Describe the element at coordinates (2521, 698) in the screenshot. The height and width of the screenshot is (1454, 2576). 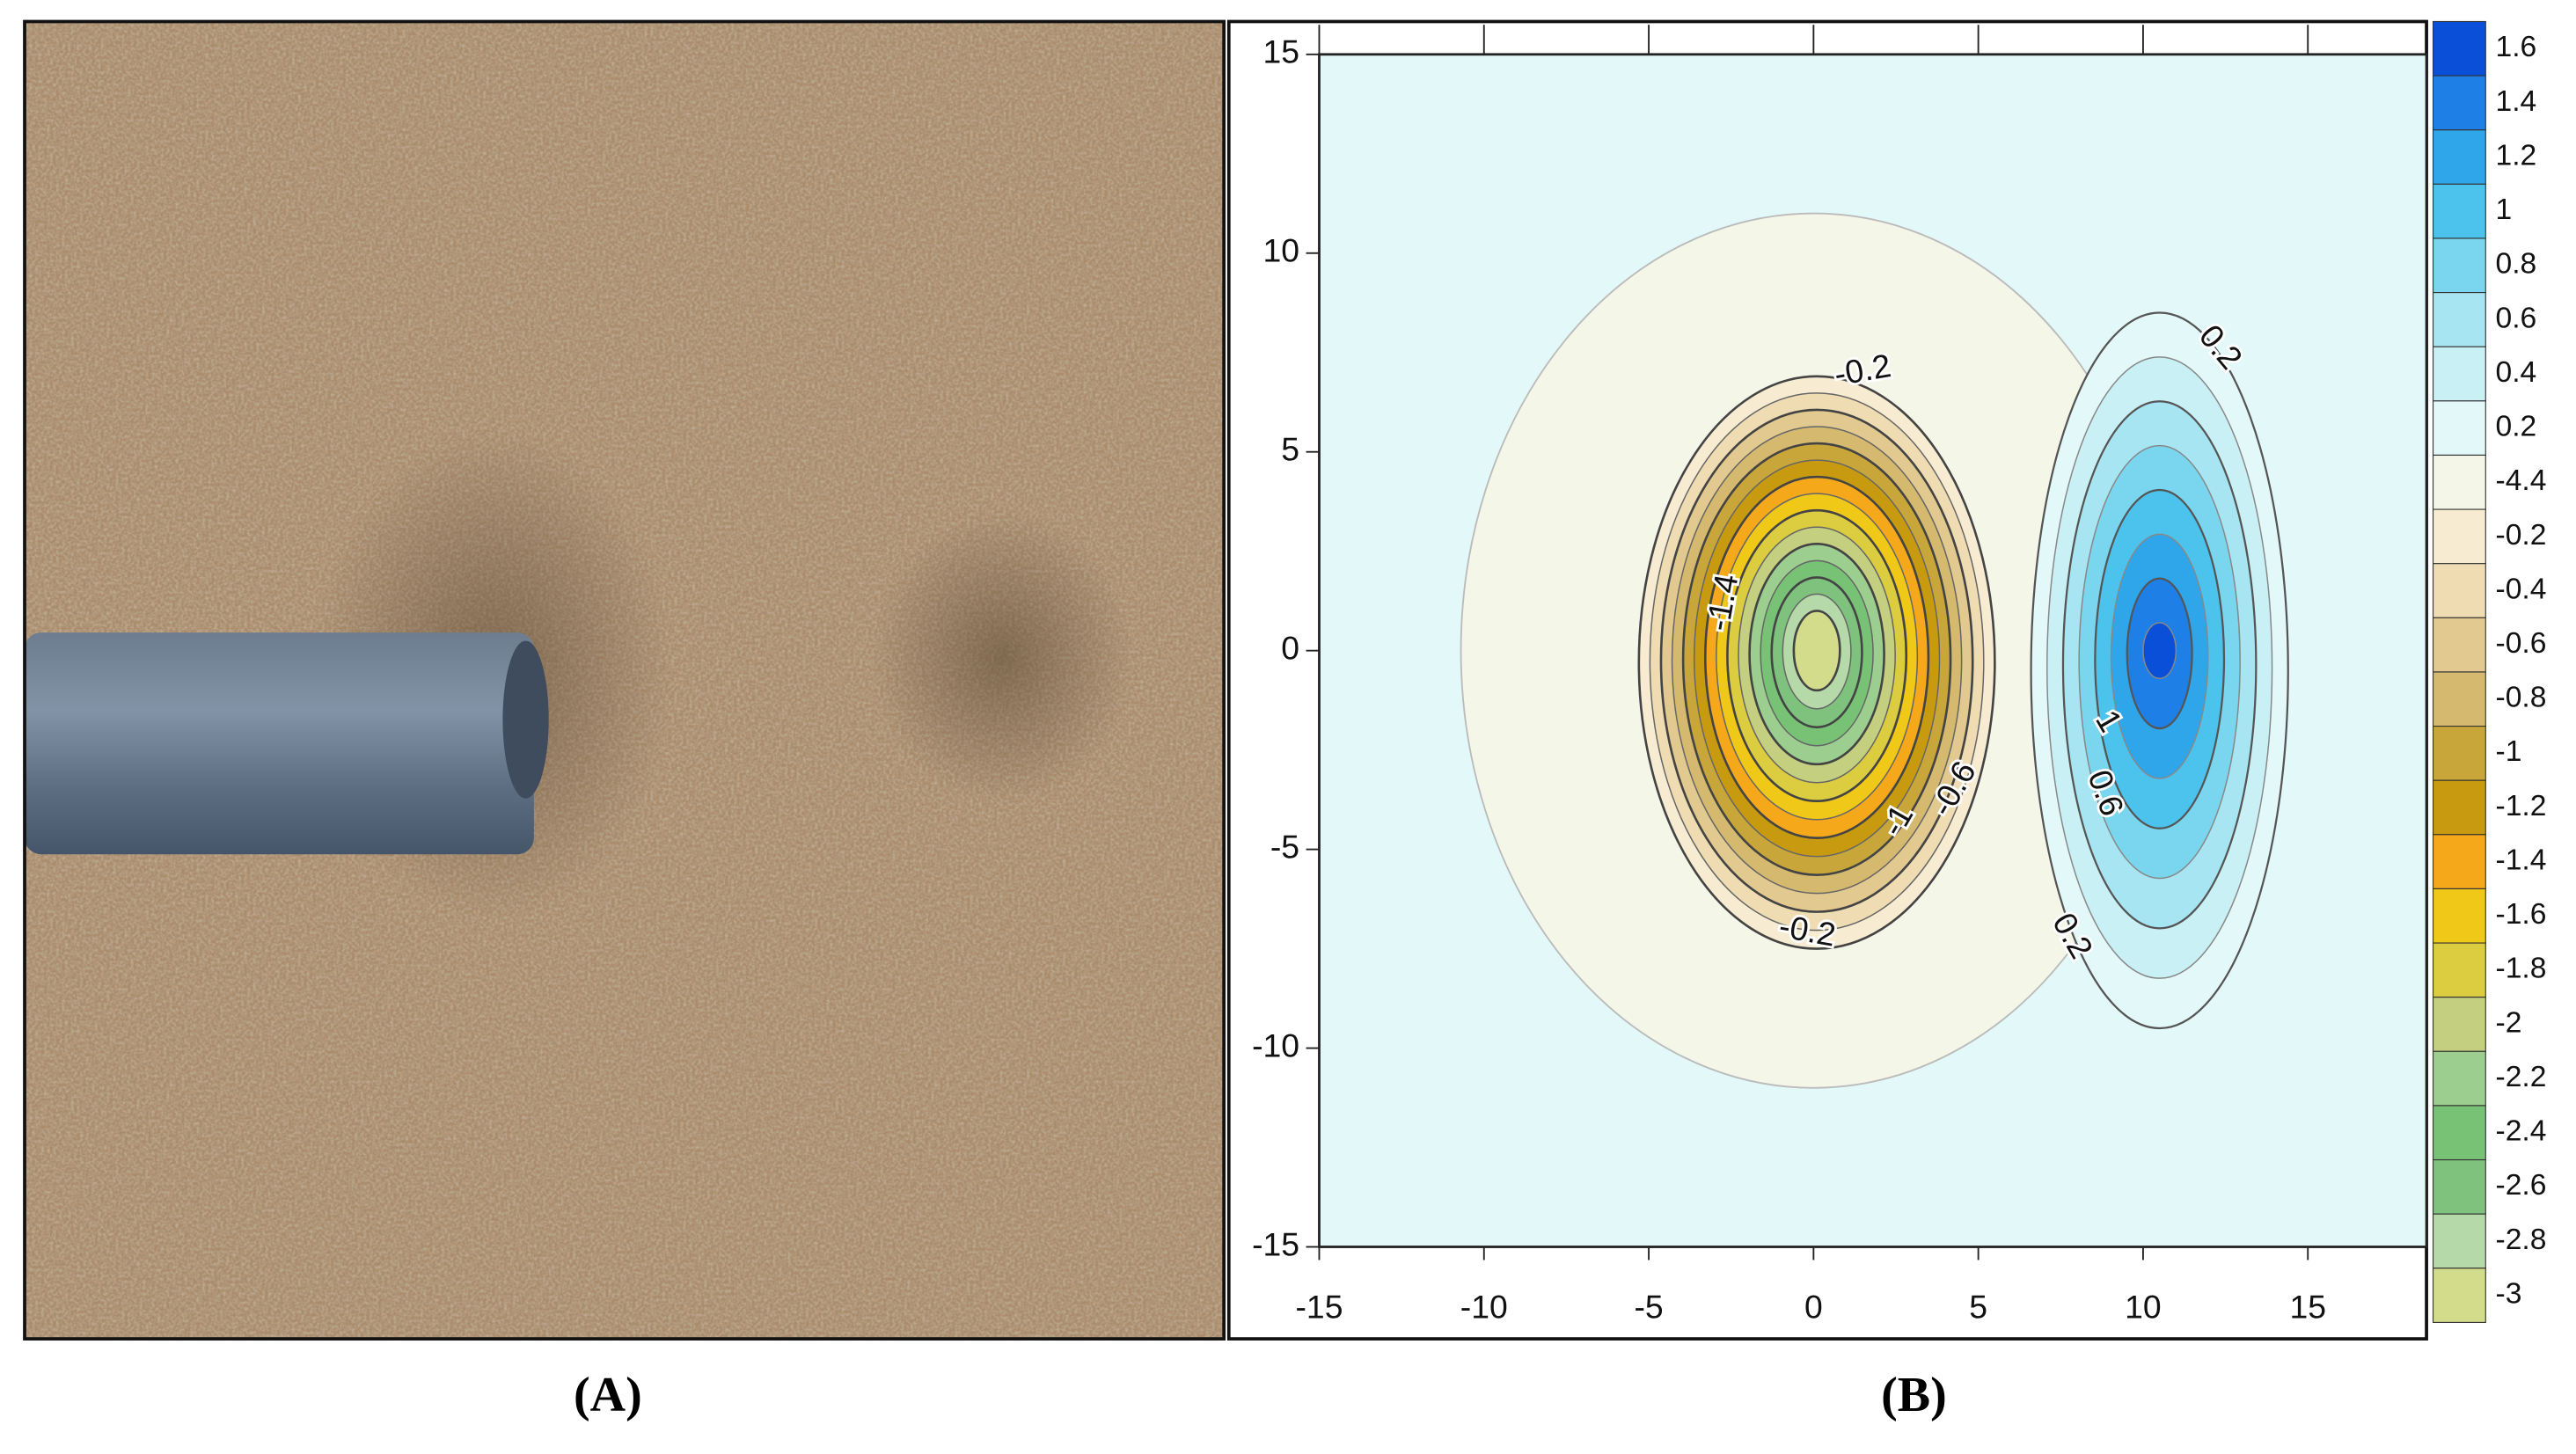
I see `colorbar-label: -0.8` at that location.